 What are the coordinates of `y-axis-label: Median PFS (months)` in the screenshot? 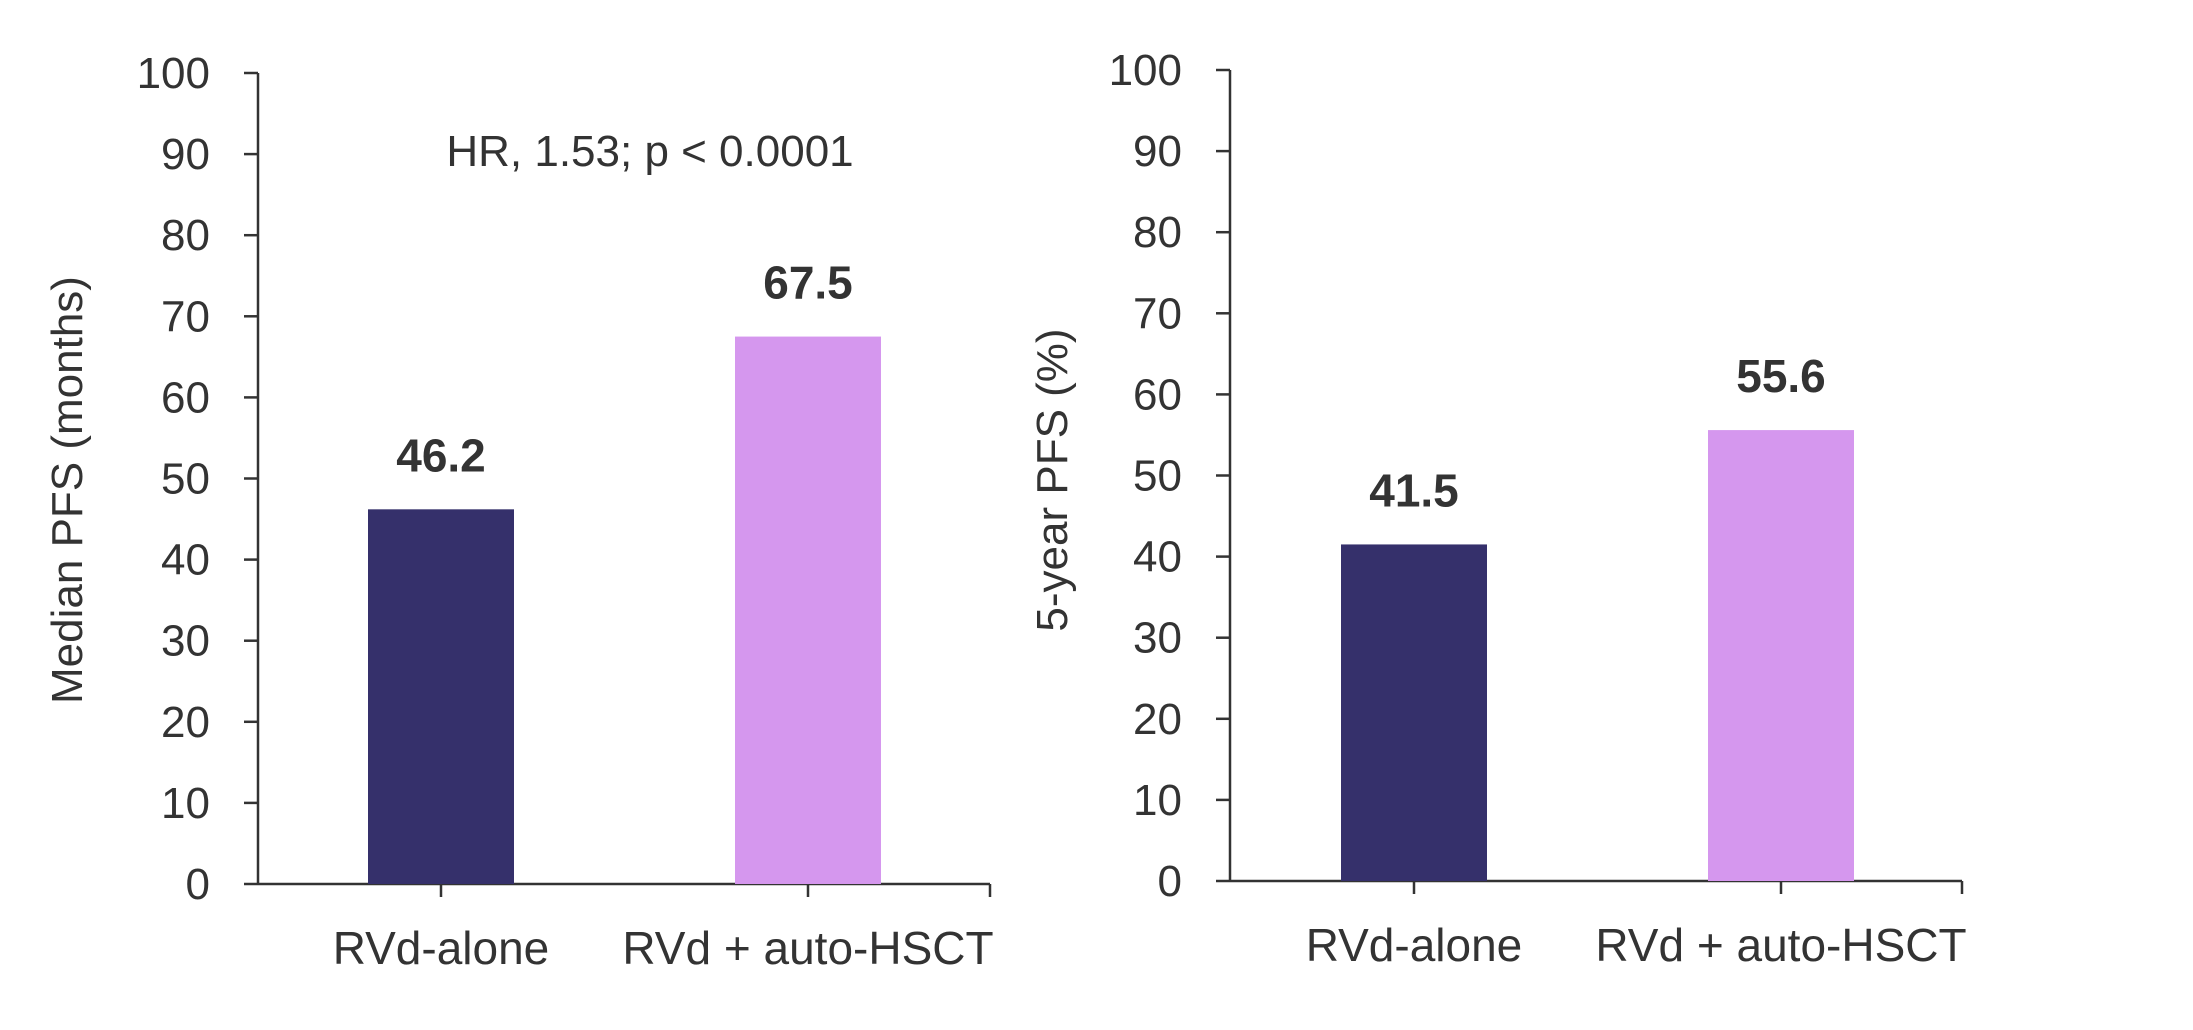 It's located at (67, 490).